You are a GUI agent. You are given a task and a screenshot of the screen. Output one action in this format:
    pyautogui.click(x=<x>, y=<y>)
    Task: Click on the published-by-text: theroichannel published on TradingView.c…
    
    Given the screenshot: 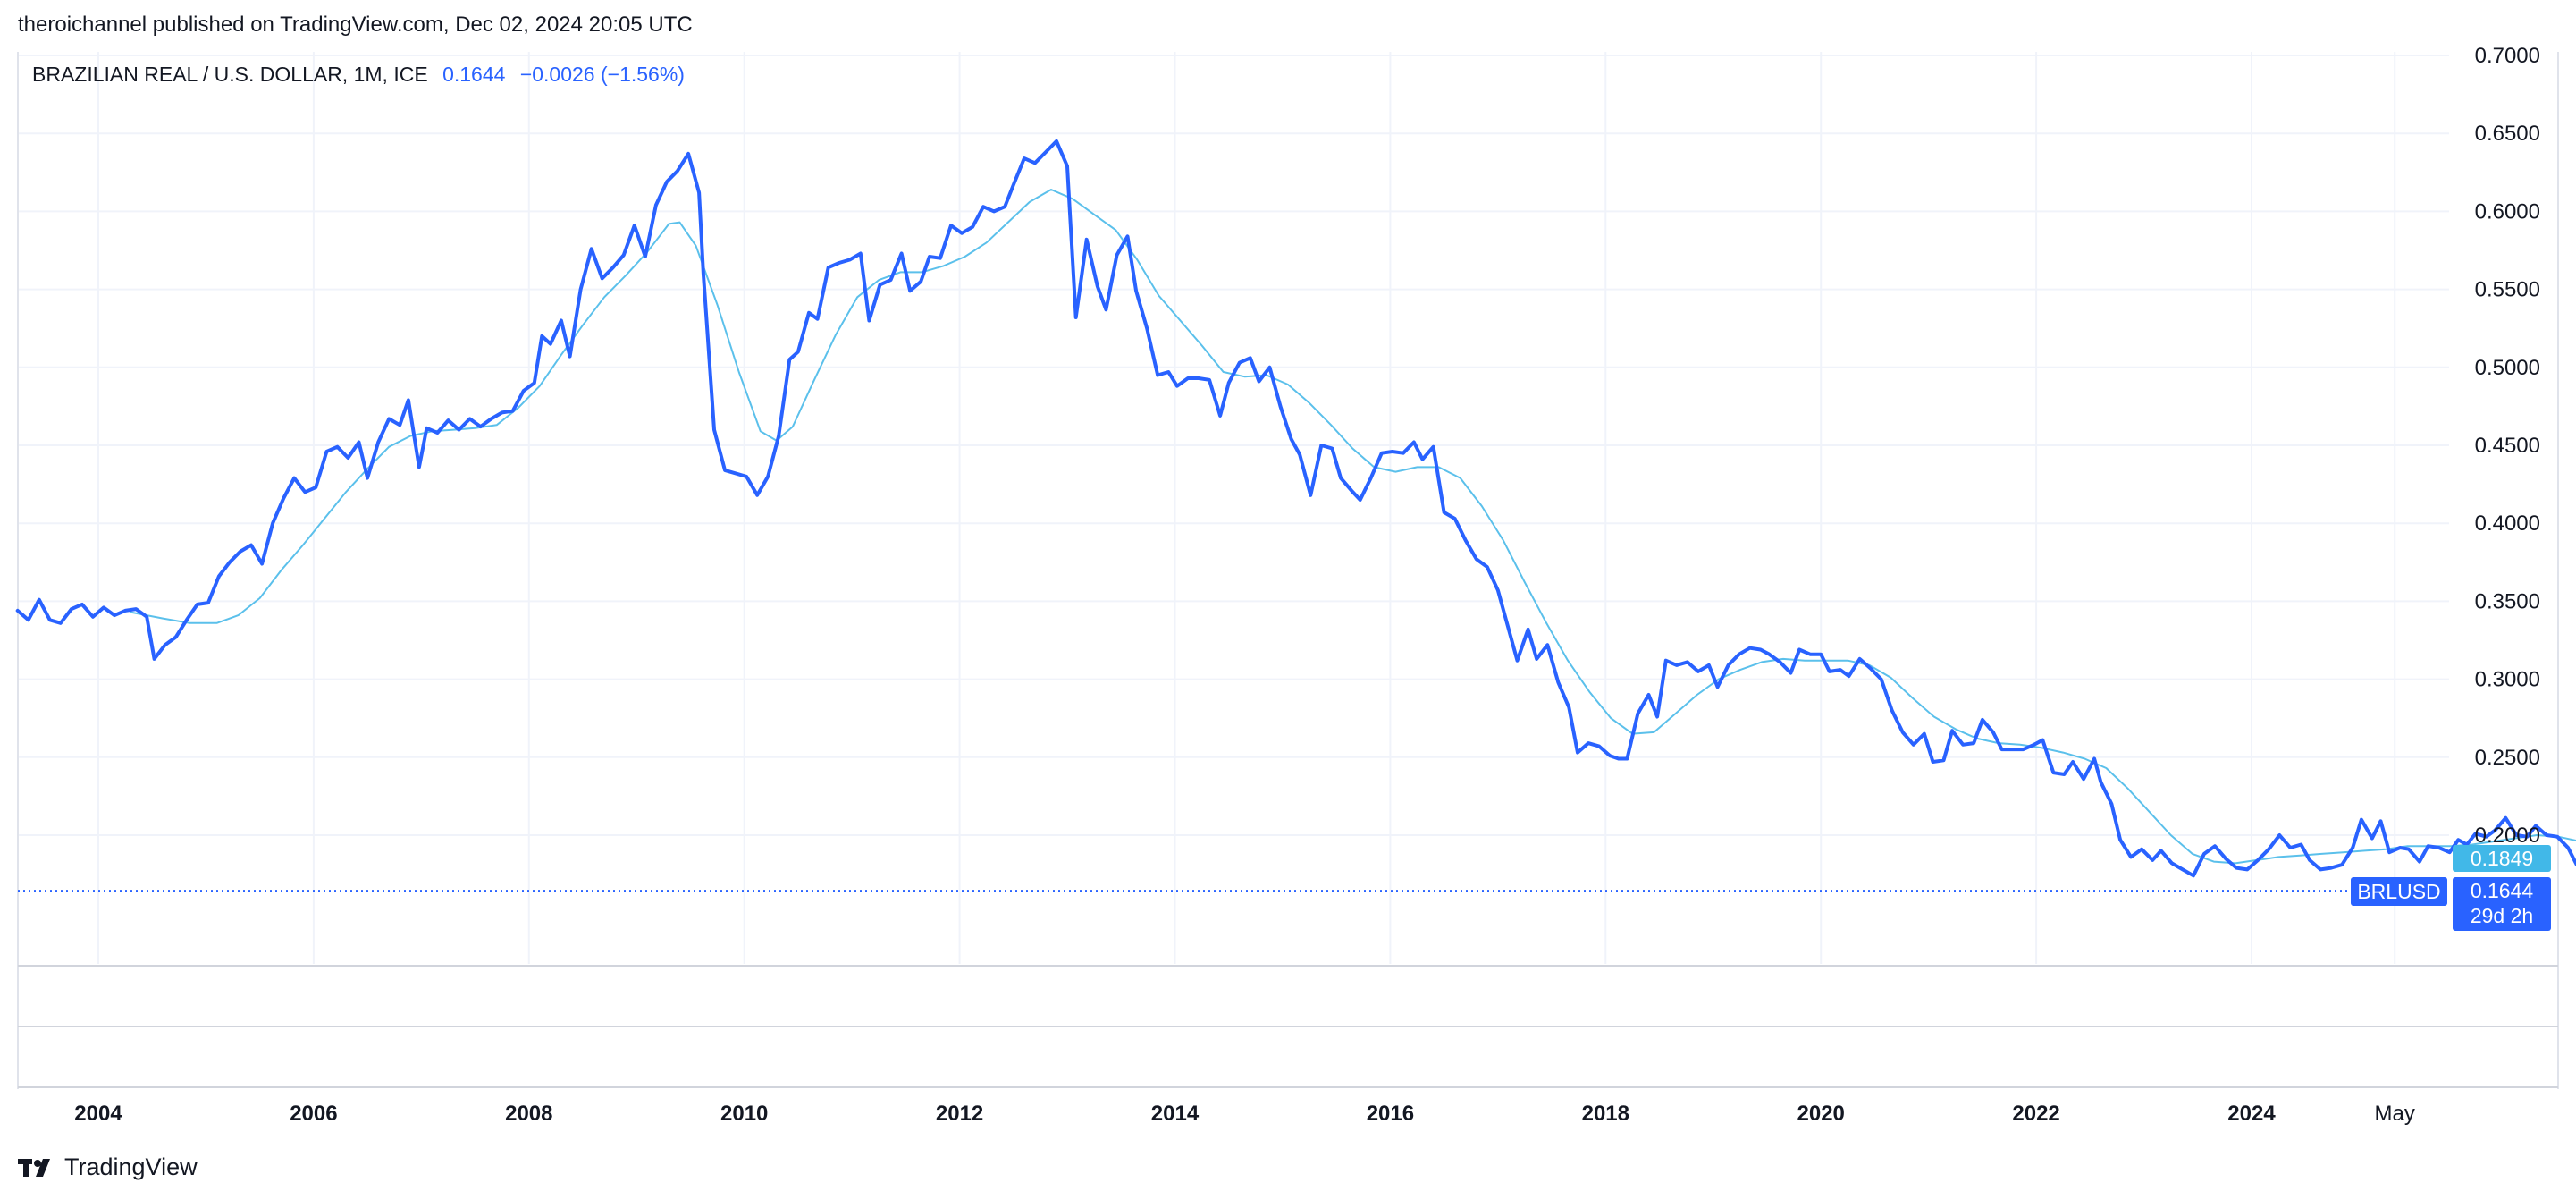 What is the action you would take?
    pyautogui.click(x=356, y=25)
    